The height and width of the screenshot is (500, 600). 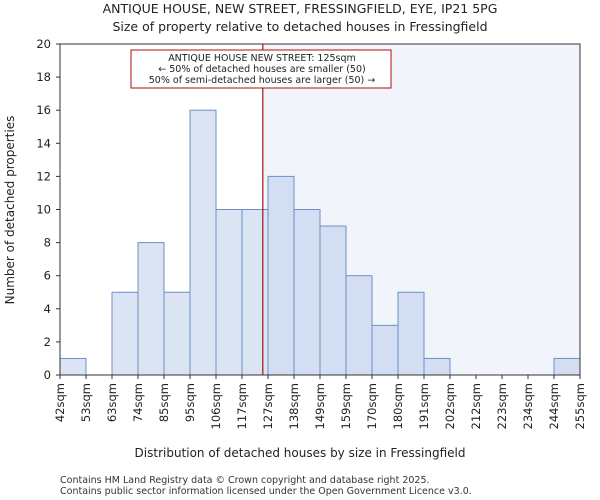 I want to click on x-tick-label: 191sqm, so click(x=424, y=406).